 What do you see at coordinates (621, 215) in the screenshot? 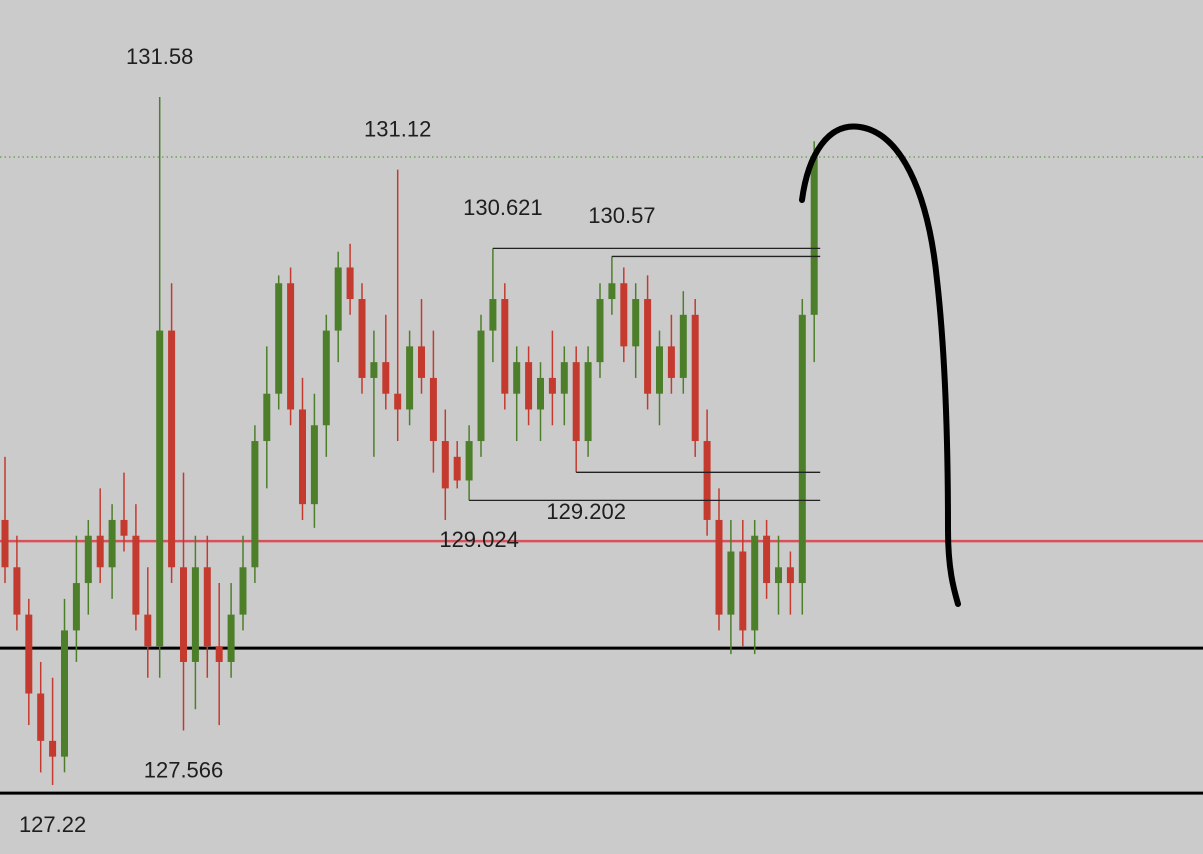
I see `price-label: 130.57` at bounding box center [621, 215].